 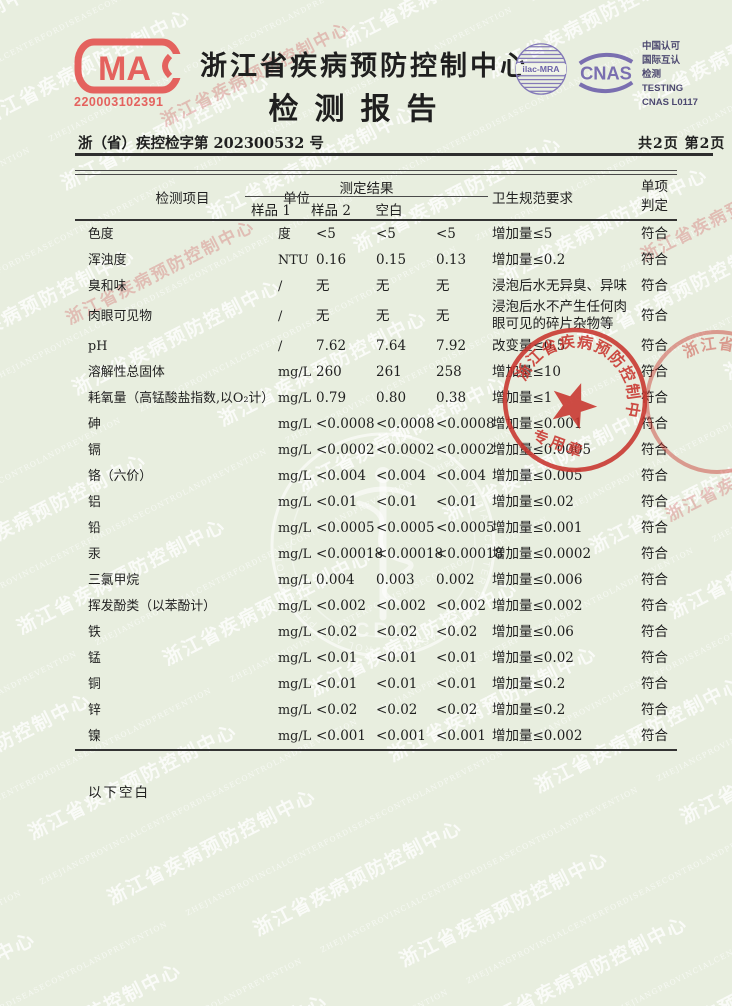 I want to click on table-row: 三氯甲烷 mg/L 0.004 0.003 0.002 增加量≤0.006 符合, so click(x=376, y=580).